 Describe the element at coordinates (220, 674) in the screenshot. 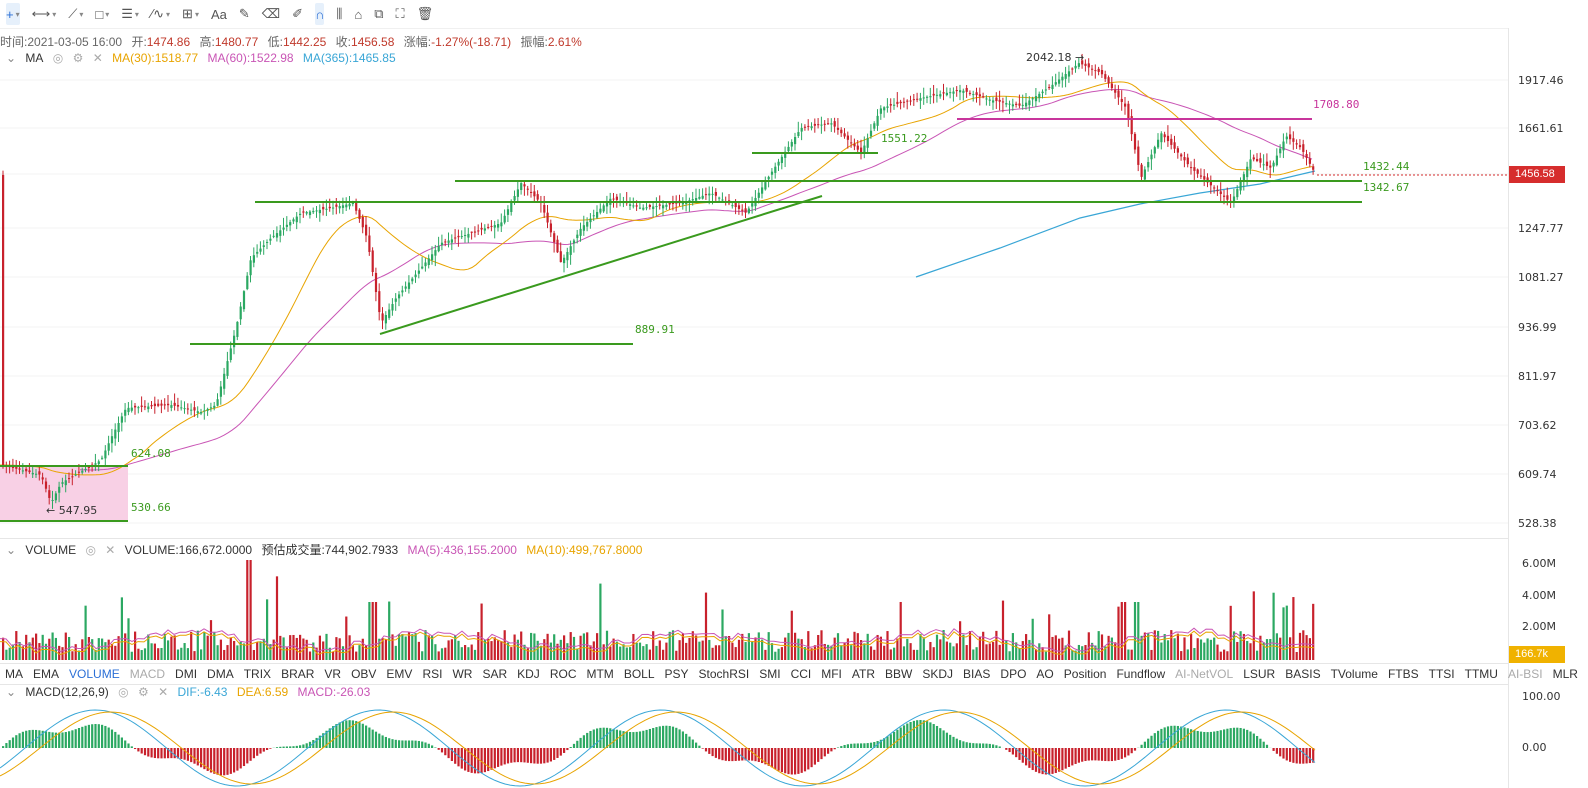

I see `indicator-tab-dma: DMA` at that location.